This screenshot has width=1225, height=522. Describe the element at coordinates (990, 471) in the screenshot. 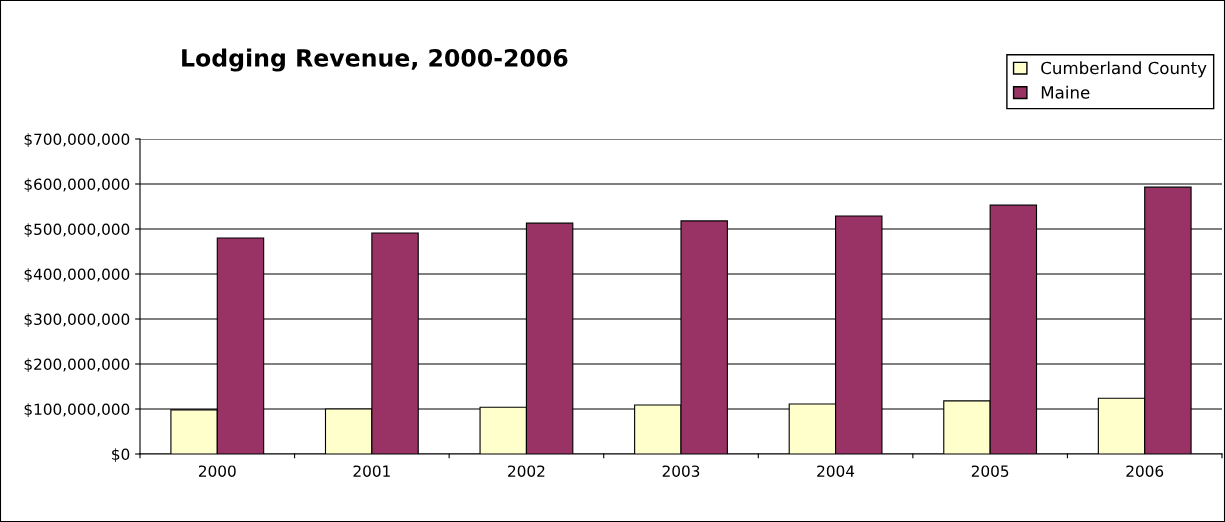

I see `x-tick-label: 2005` at that location.